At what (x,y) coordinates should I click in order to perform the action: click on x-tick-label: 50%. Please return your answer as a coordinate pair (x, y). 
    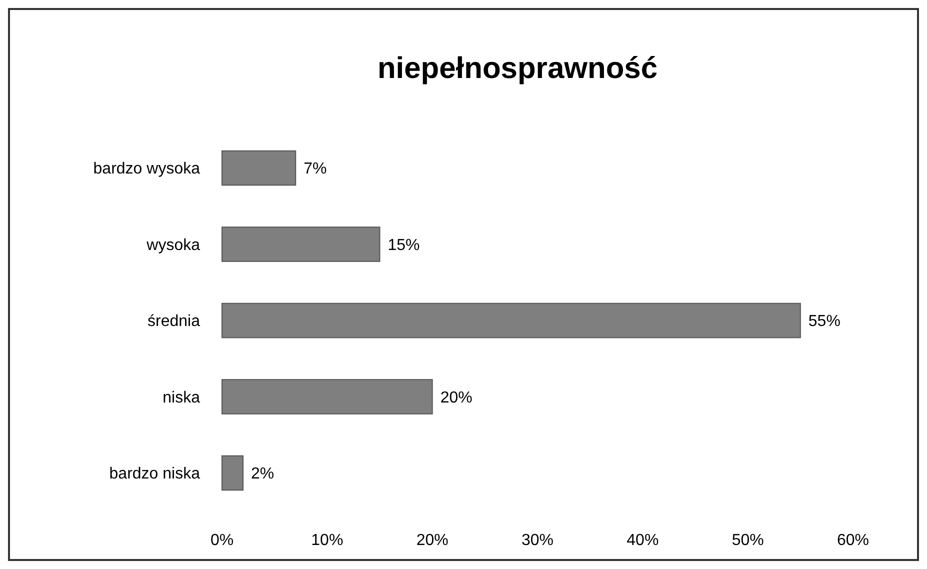
    Looking at the image, I should click on (748, 540).